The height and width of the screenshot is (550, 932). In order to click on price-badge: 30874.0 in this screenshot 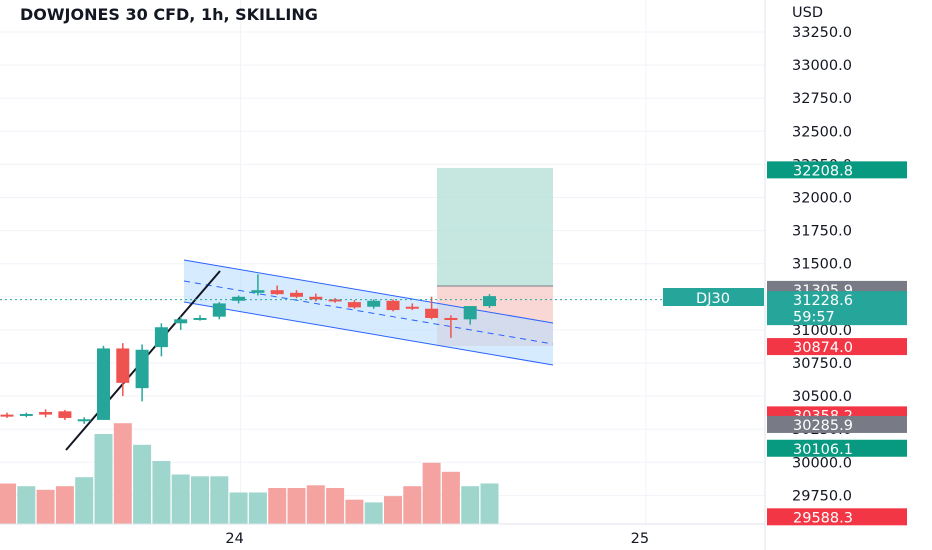, I will do `click(837, 347)`.